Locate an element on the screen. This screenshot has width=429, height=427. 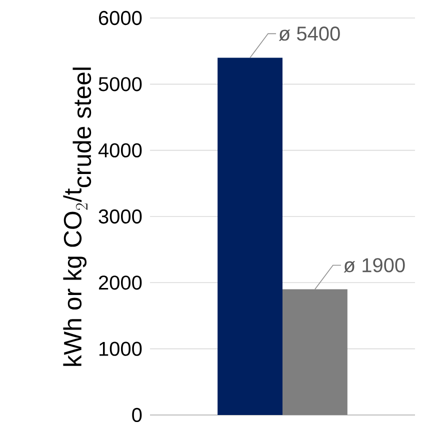
data-label: ø 5400 is located at coordinates (309, 33).